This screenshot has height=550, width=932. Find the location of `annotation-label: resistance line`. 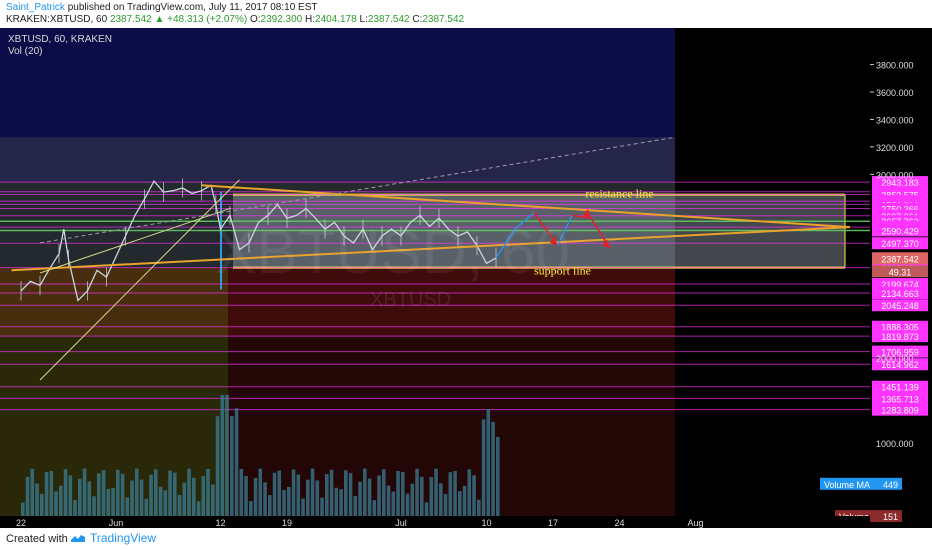

annotation-label: resistance line is located at coordinates (619, 194).